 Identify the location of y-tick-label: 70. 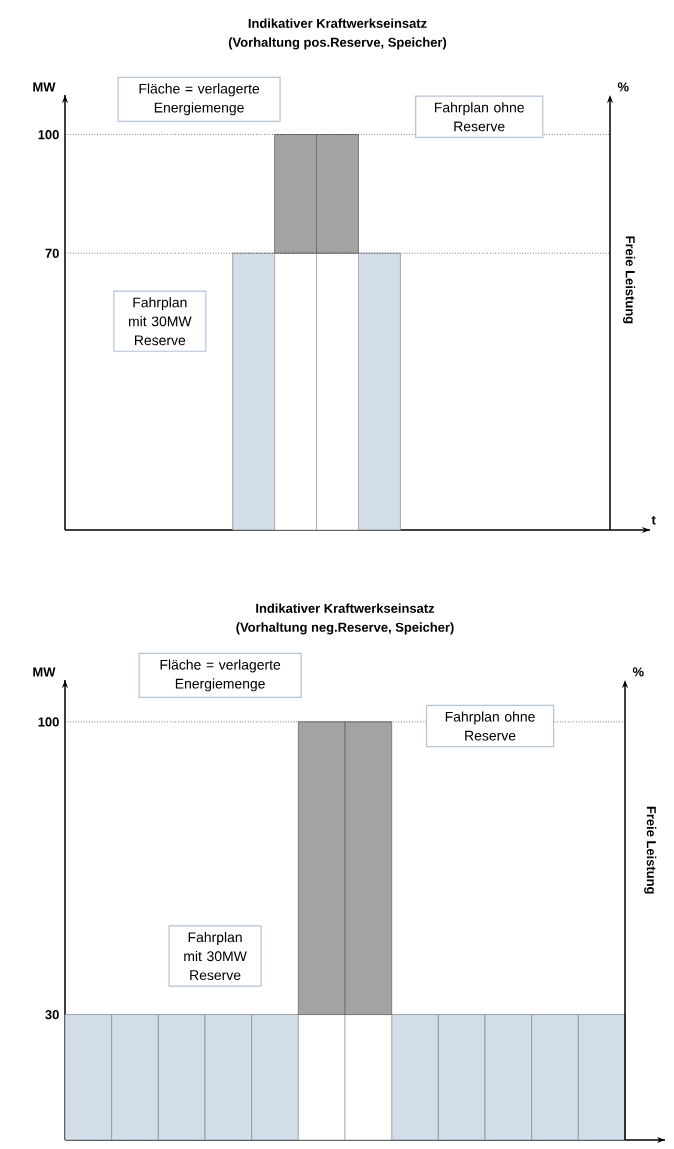
(52, 253).